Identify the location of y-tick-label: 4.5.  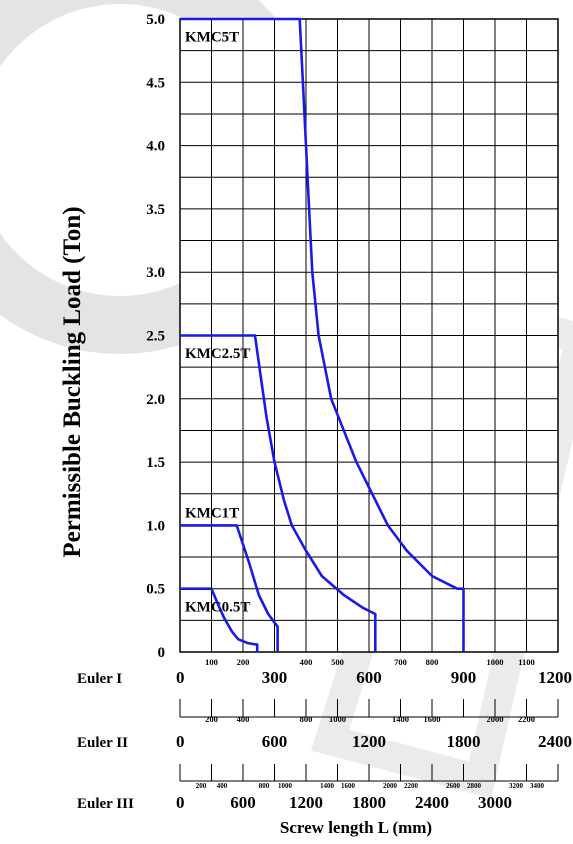
(155, 83).